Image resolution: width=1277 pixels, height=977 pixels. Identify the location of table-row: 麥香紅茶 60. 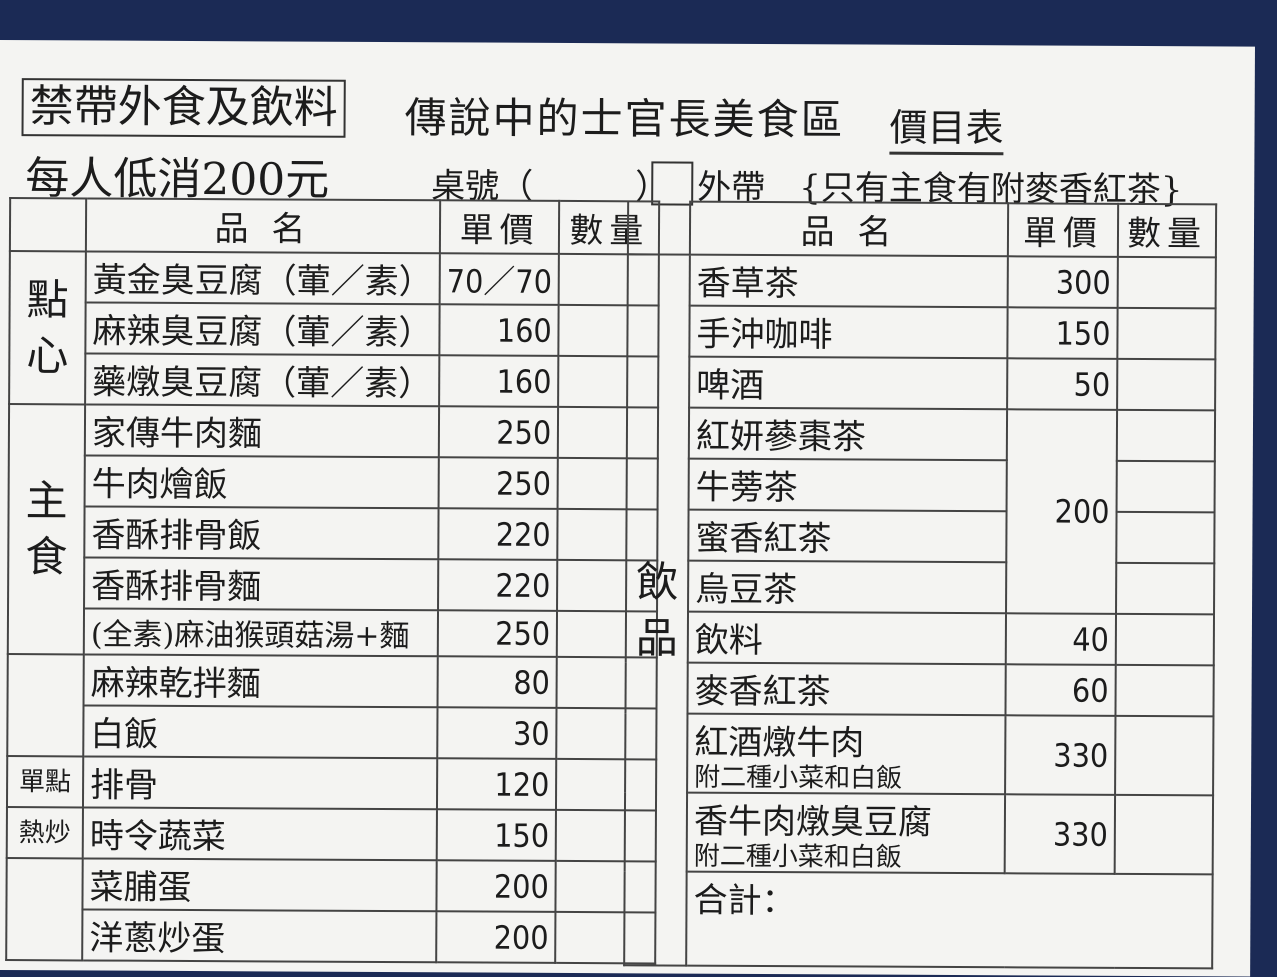
(919, 689).